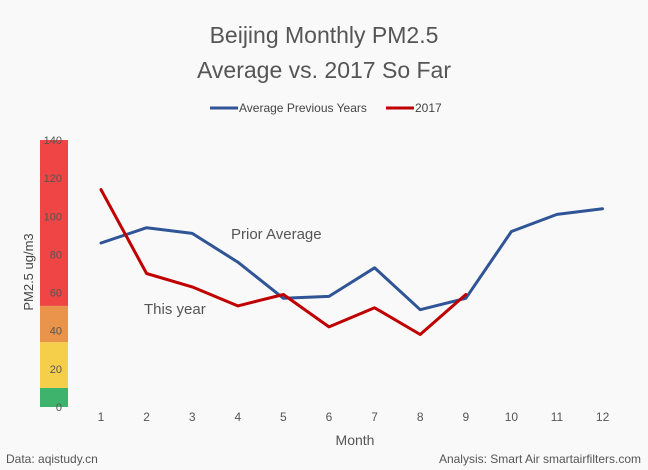 Image resolution: width=648 pixels, height=470 pixels. I want to click on legend-label-2017: 2017, so click(428, 108).